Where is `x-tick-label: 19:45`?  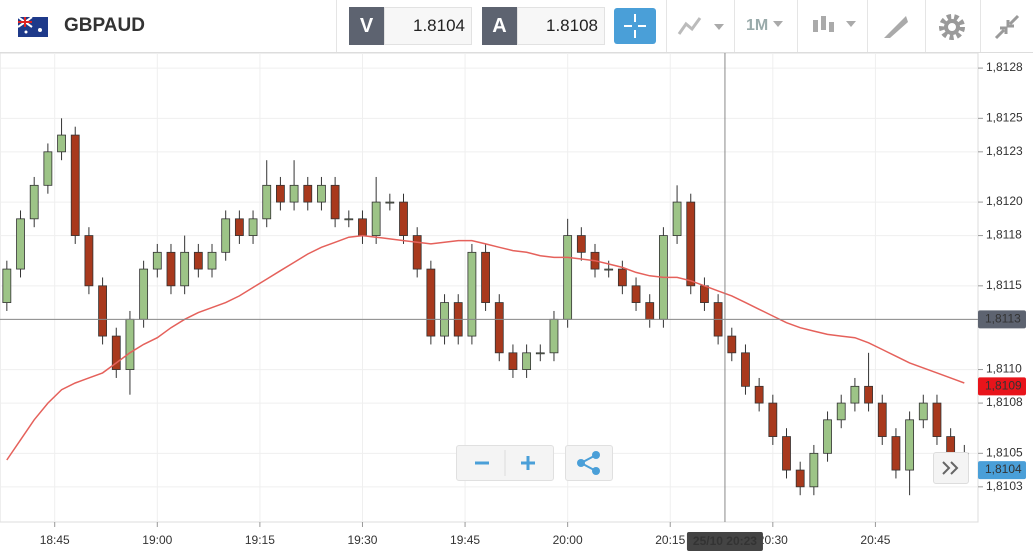 x-tick-label: 19:45 is located at coordinates (465, 540).